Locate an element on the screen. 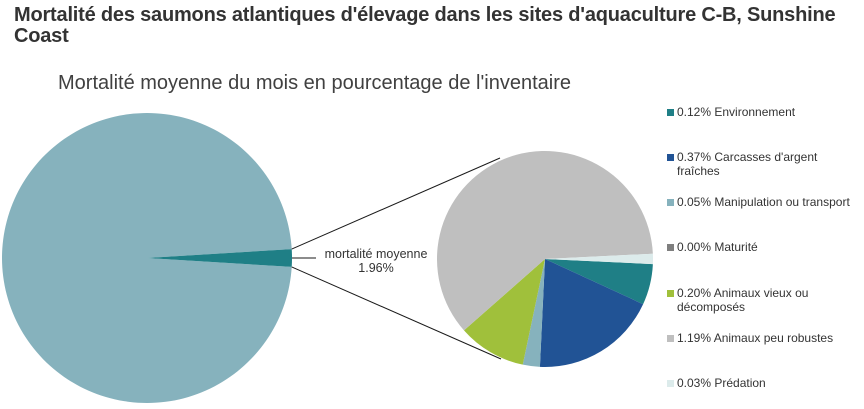 The image size is (864, 409). breakdown-pie is located at coordinates (544, 259).